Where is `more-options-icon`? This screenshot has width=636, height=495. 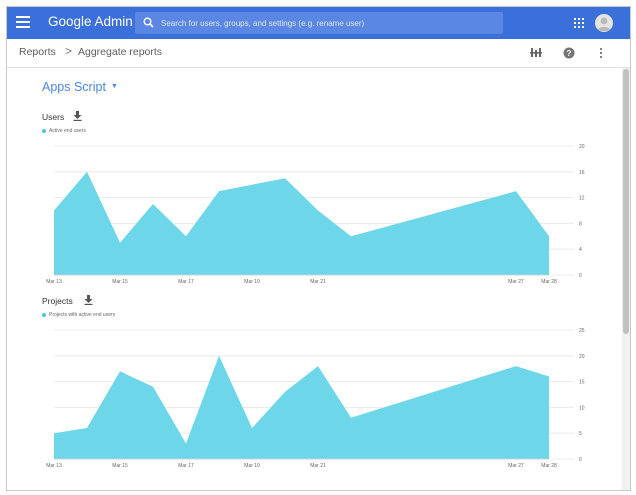 more-options-icon is located at coordinates (601, 53).